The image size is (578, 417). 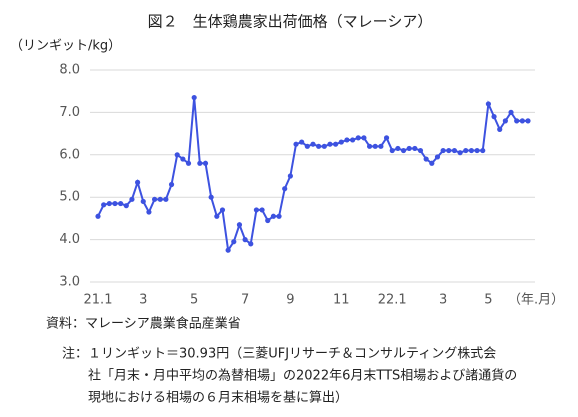 What do you see at coordinates (536, 300) in the screenshot?
I see `x-axis-label: （年.月）` at bounding box center [536, 300].